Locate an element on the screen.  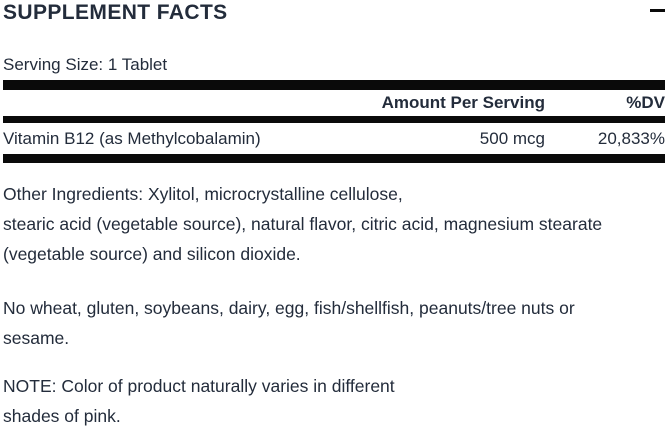
table-bottom-rule is located at coordinates (334, 158).